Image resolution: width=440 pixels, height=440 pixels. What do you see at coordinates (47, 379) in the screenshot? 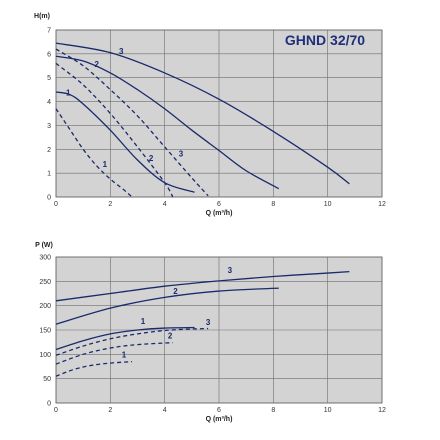
I see `y-tick-label: 50` at bounding box center [47, 379].